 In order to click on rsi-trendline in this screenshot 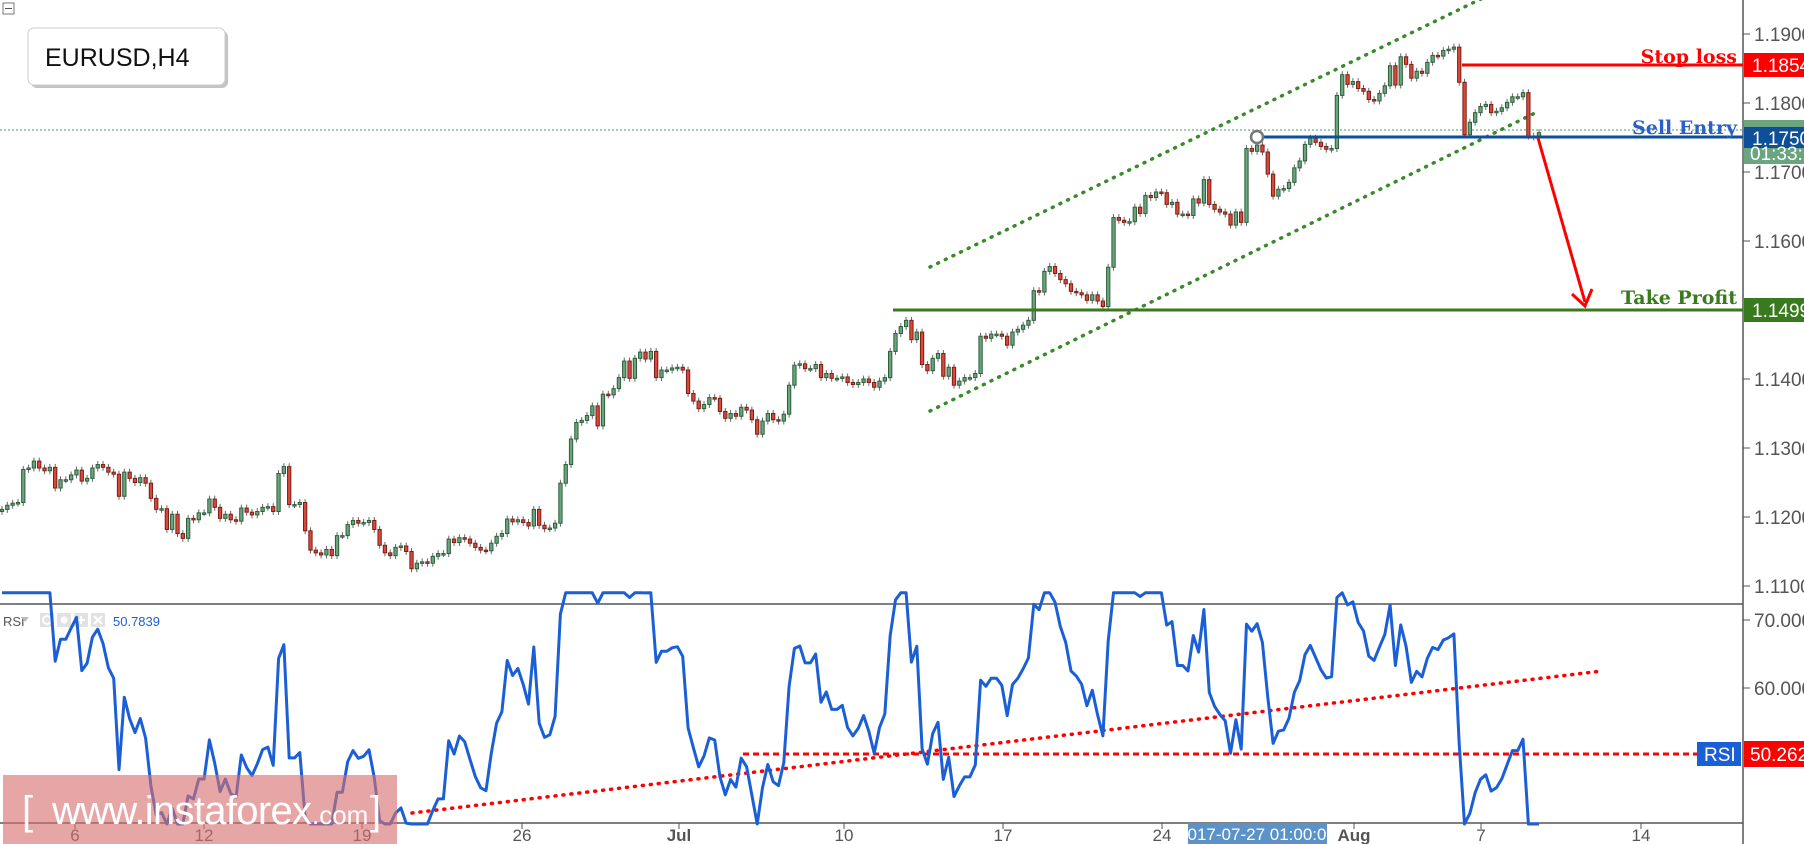, I will do `click(1007, 742)`.